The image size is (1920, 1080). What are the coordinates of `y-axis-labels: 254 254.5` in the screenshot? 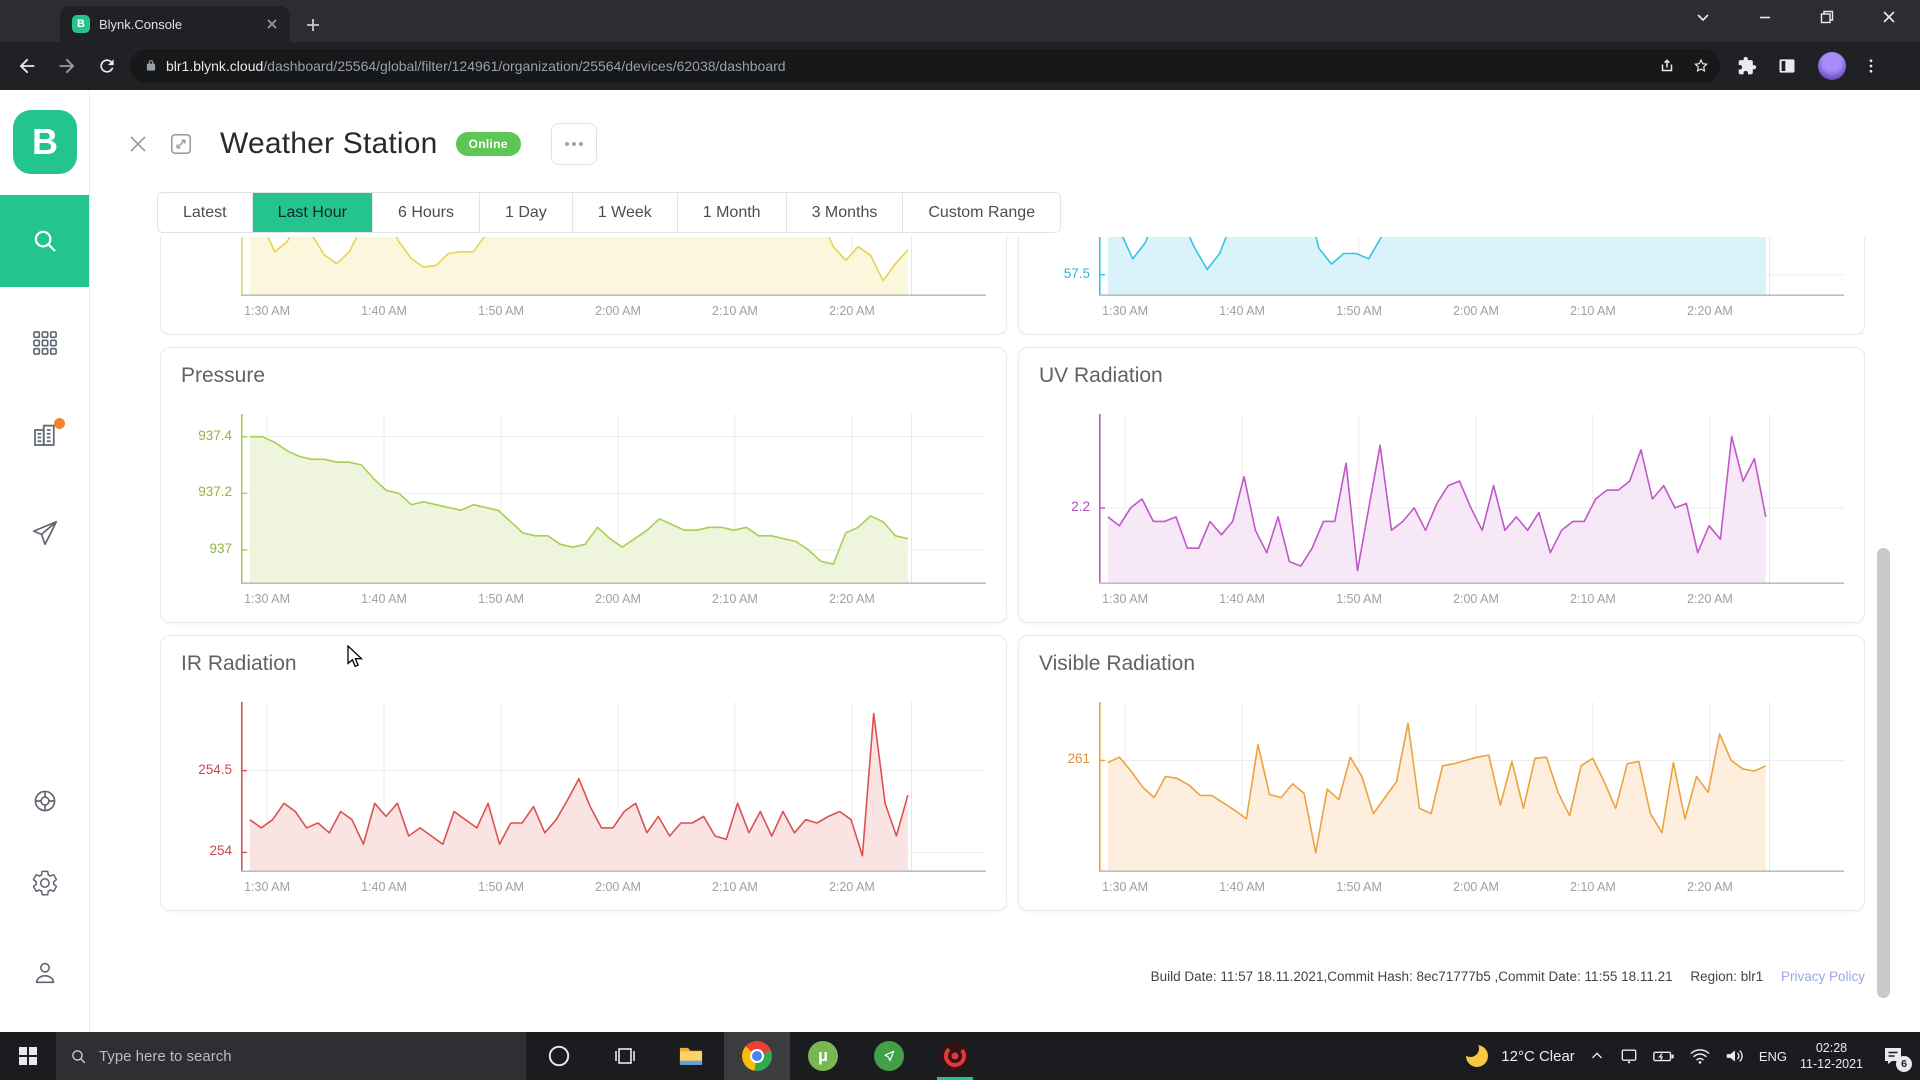 It's located at (201, 787).